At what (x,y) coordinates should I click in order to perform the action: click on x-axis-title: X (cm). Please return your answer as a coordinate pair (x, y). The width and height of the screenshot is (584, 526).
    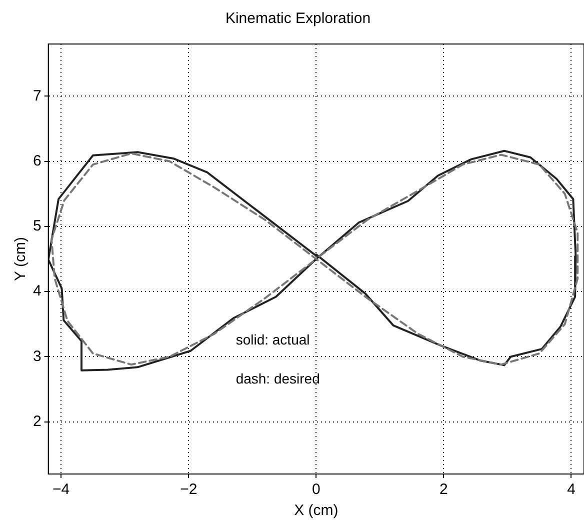
    Looking at the image, I should click on (316, 511).